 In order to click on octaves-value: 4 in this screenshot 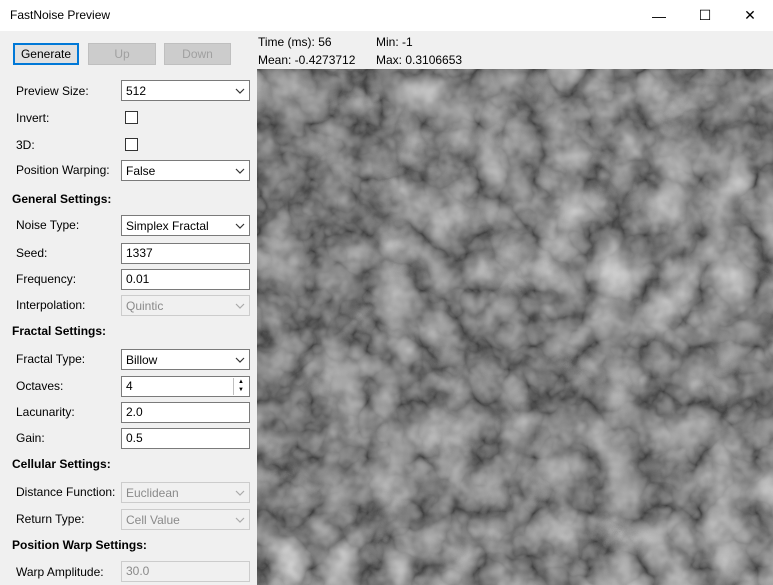, I will do `click(129, 386)`.